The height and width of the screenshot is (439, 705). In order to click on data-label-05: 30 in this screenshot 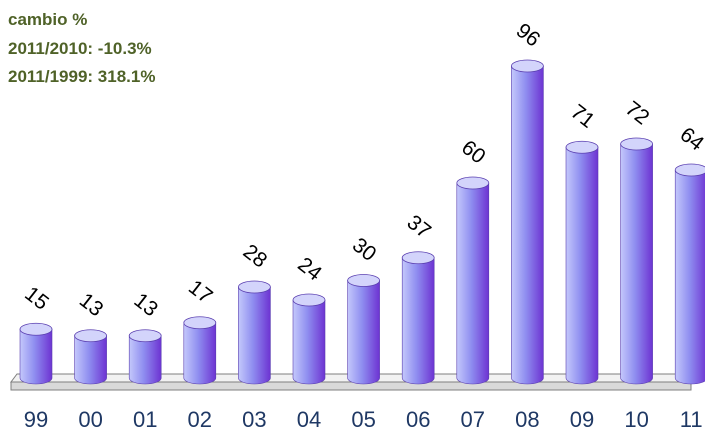, I will do `click(364, 249)`.